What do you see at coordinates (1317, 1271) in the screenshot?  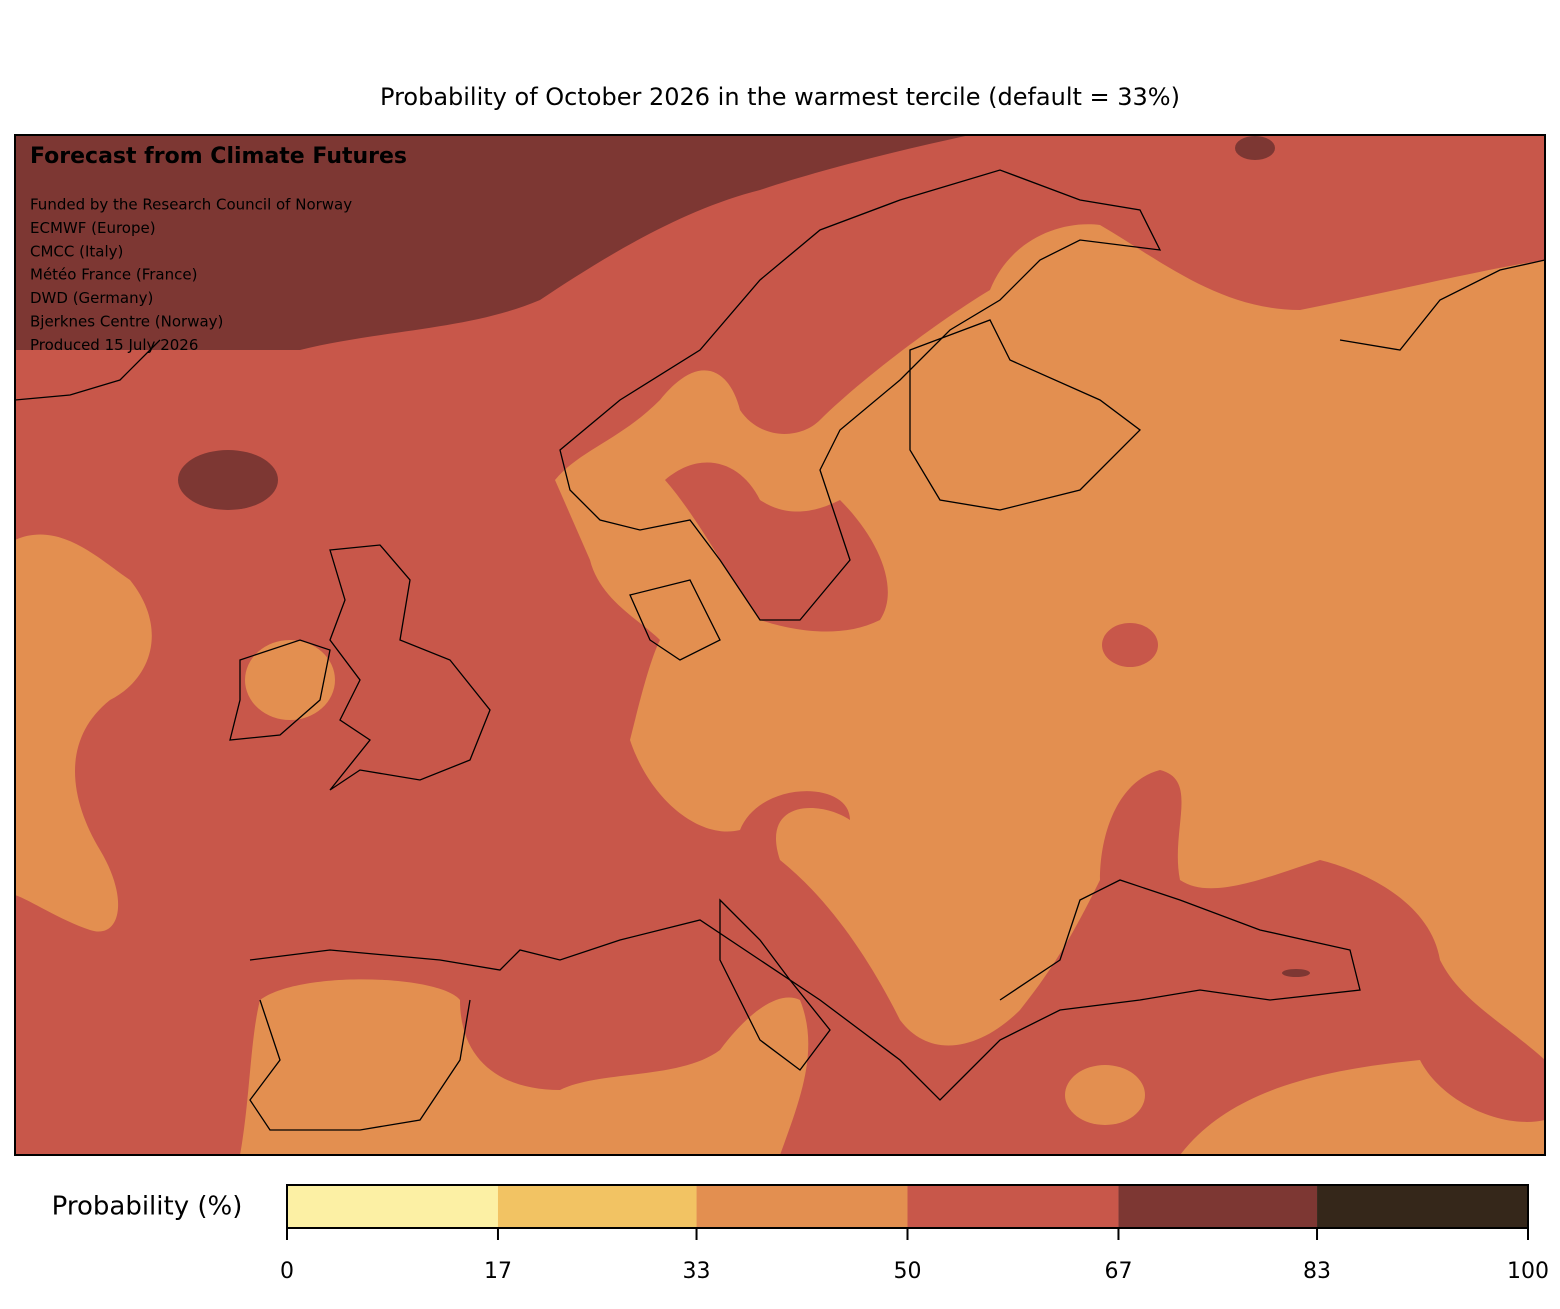 I see `colorbar-tick-label: 83` at bounding box center [1317, 1271].